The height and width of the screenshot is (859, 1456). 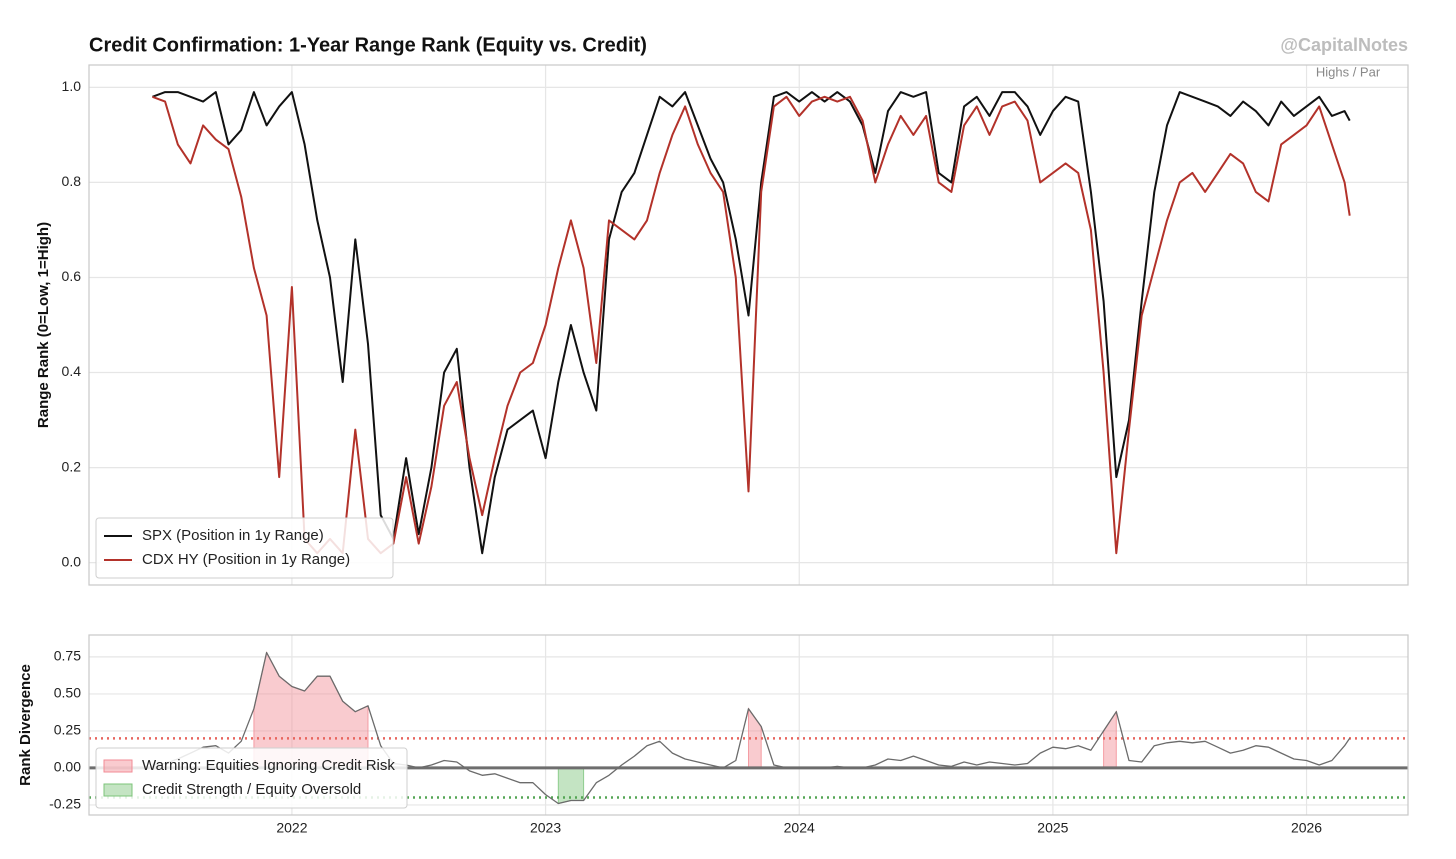 What do you see at coordinates (251, 789) in the screenshot?
I see `legend-label: Credit Strength / Equity Oversold` at bounding box center [251, 789].